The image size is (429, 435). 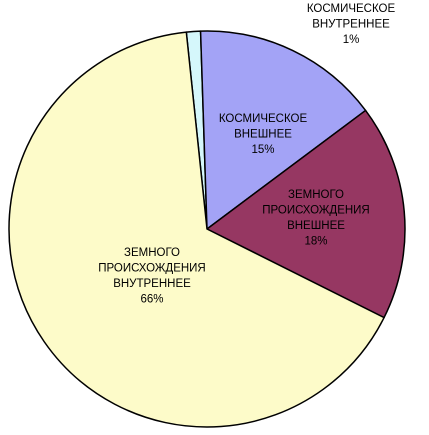 What do you see at coordinates (262, 150) in the screenshot?
I see `slice-percent: 15%` at bounding box center [262, 150].